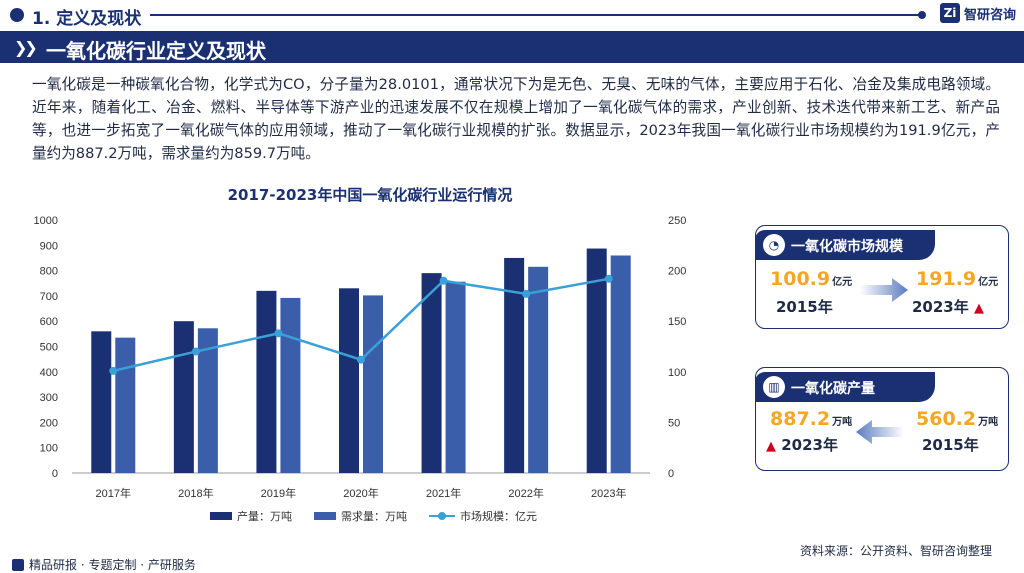  I want to click on y-tick-label: 900, so click(49, 246).